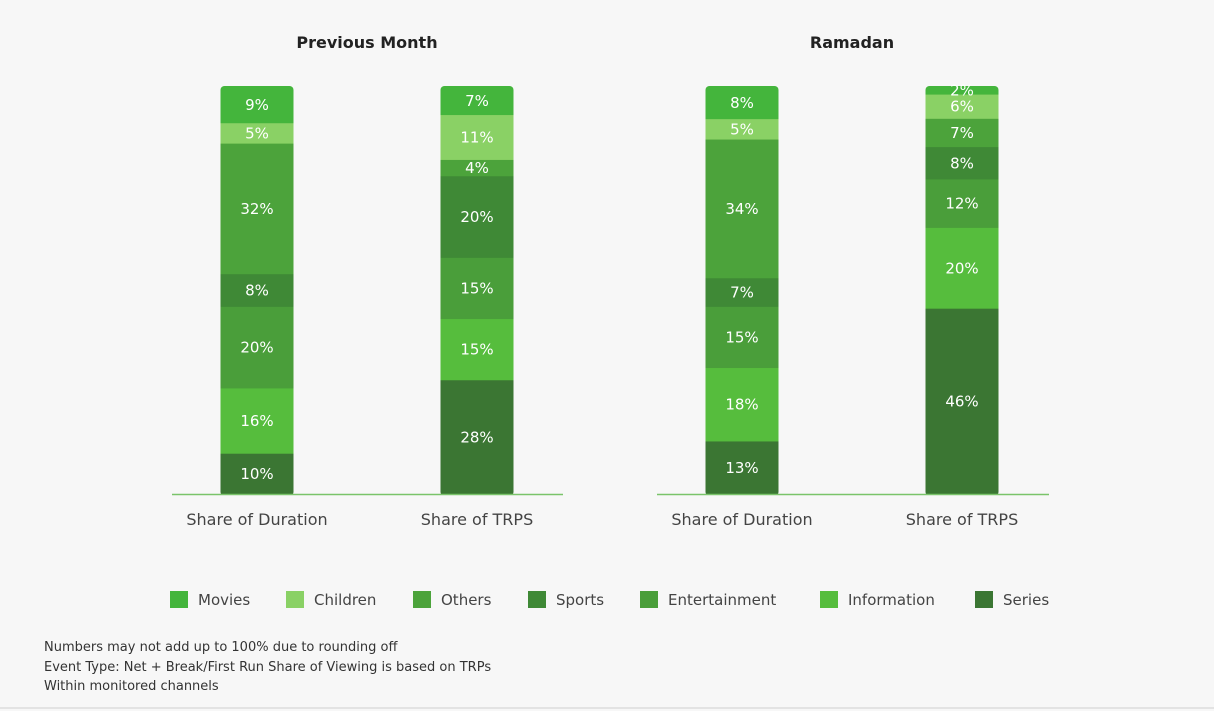  I want to click on data-label-others: 34%, so click(741, 209).